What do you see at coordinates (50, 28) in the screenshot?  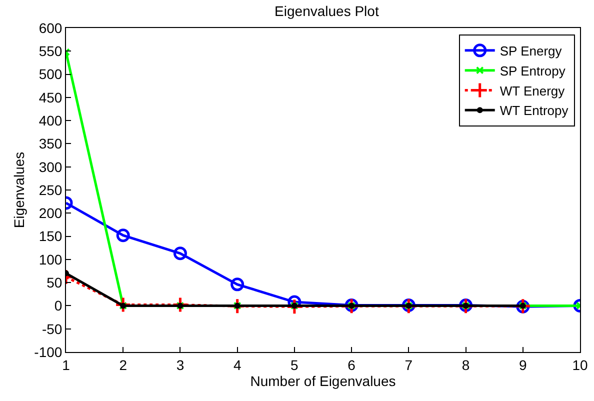 I see `y-tick-label: 600` at bounding box center [50, 28].